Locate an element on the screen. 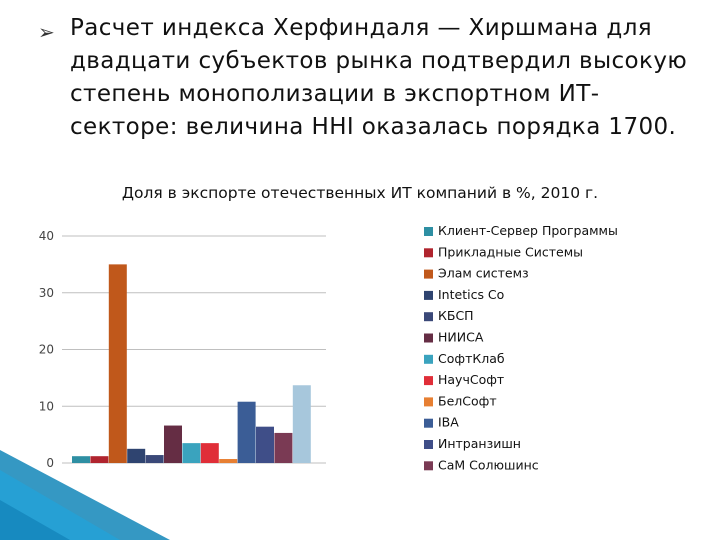 The height and width of the screenshot is (540, 720). y-tick-label: 30 is located at coordinates (46, 293).